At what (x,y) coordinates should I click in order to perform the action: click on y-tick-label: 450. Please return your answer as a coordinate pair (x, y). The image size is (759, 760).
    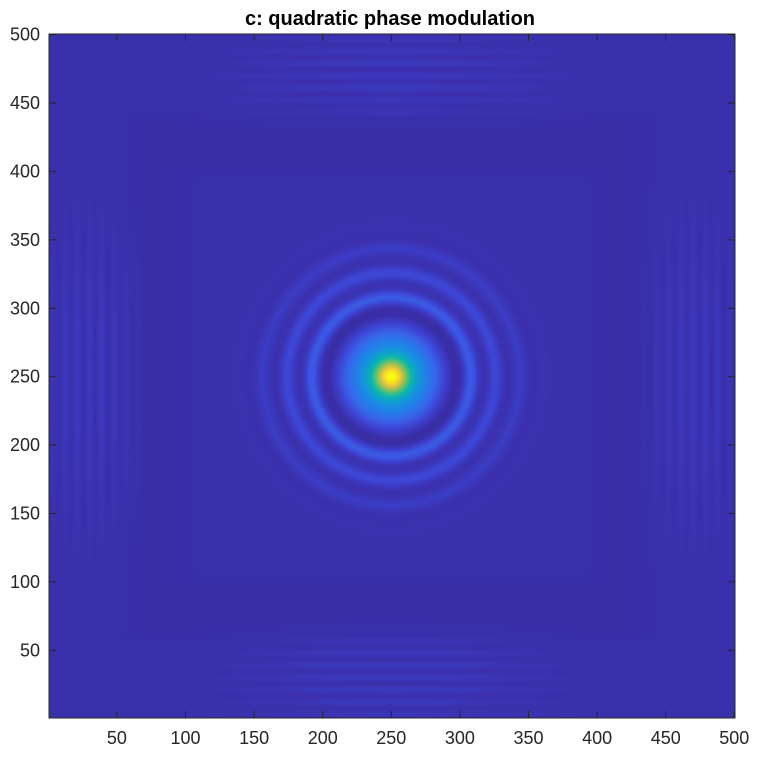
    Looking at the image, I should click on (25, 103).